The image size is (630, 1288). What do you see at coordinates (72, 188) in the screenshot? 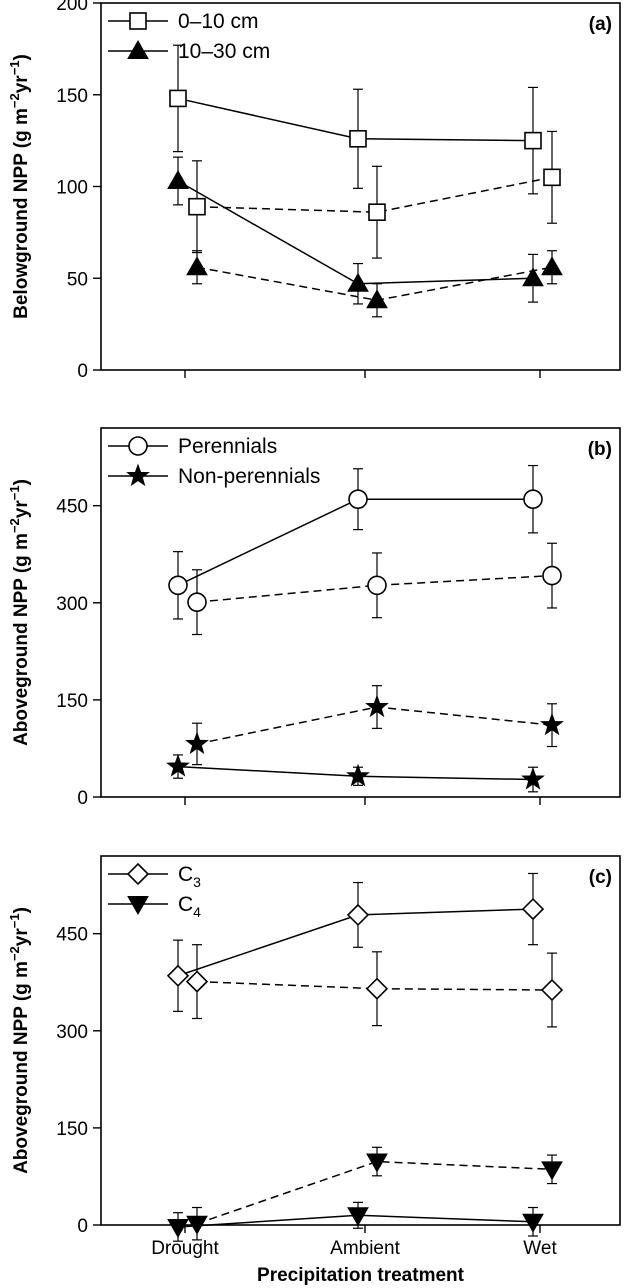
I see `y-tick-label: 100` at bounding box center [72, 188].